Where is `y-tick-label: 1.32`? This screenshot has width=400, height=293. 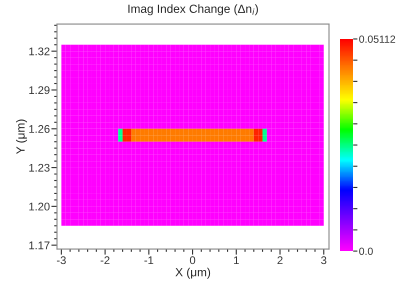
y-tick-label: 1.32 is located at coordinates (39, 51).